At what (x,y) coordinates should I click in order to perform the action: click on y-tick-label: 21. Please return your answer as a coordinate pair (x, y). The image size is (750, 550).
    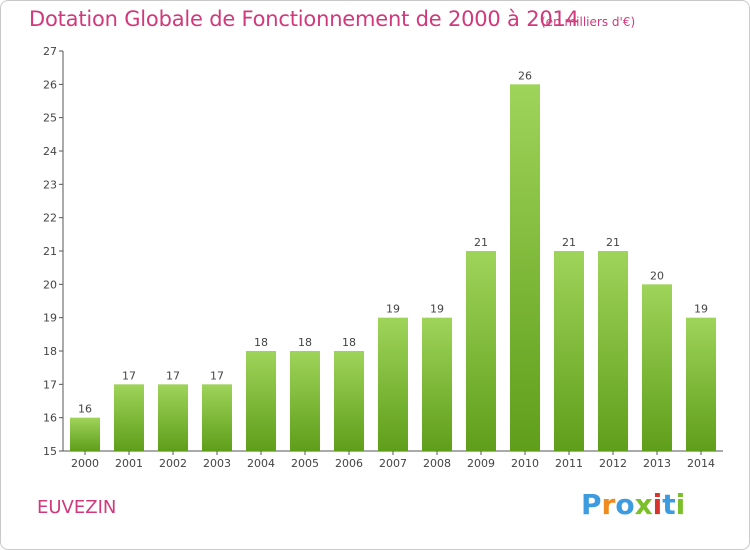
    Looking at the image, I should click on (50, 251).